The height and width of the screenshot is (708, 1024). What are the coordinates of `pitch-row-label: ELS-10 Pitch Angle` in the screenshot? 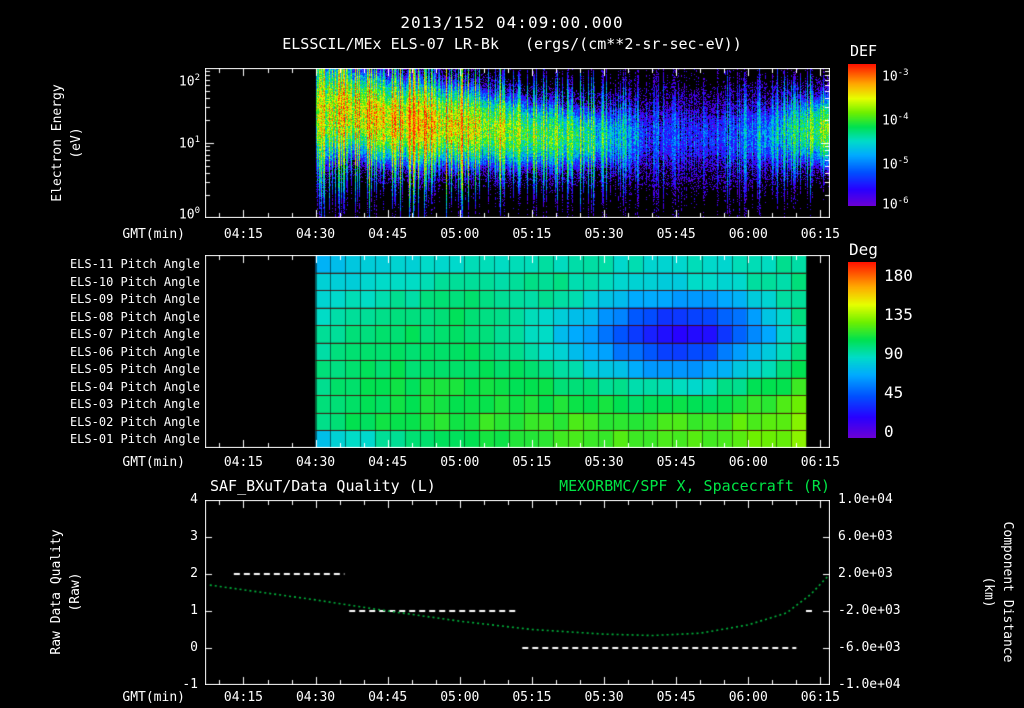 It's located at (134, 282).